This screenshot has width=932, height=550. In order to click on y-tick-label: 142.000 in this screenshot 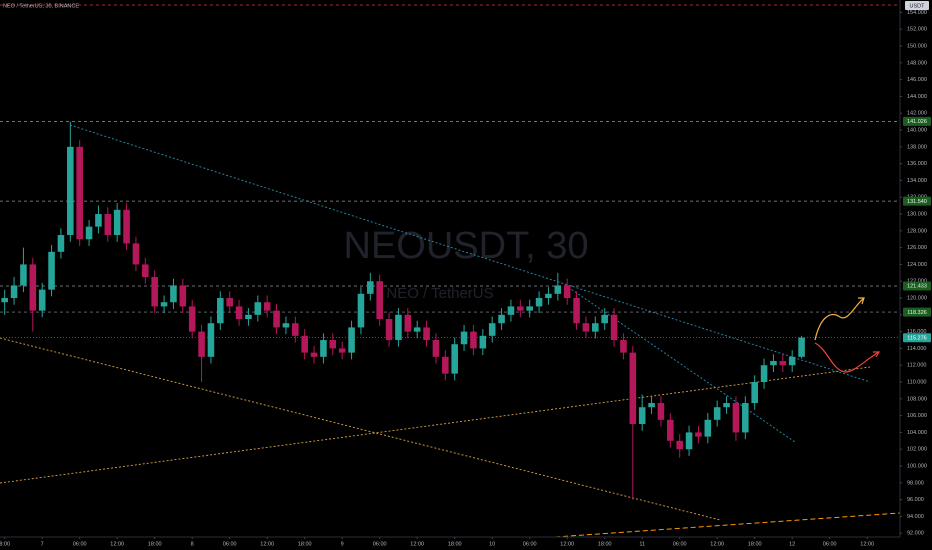, I will do `click(917, 114)`.